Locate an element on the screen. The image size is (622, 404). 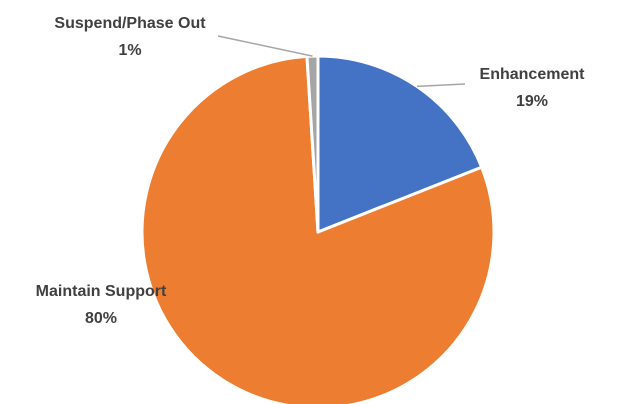
data-label-suspend-phase-out: Suspend/Phase Out is located at coordinates (130, 23).